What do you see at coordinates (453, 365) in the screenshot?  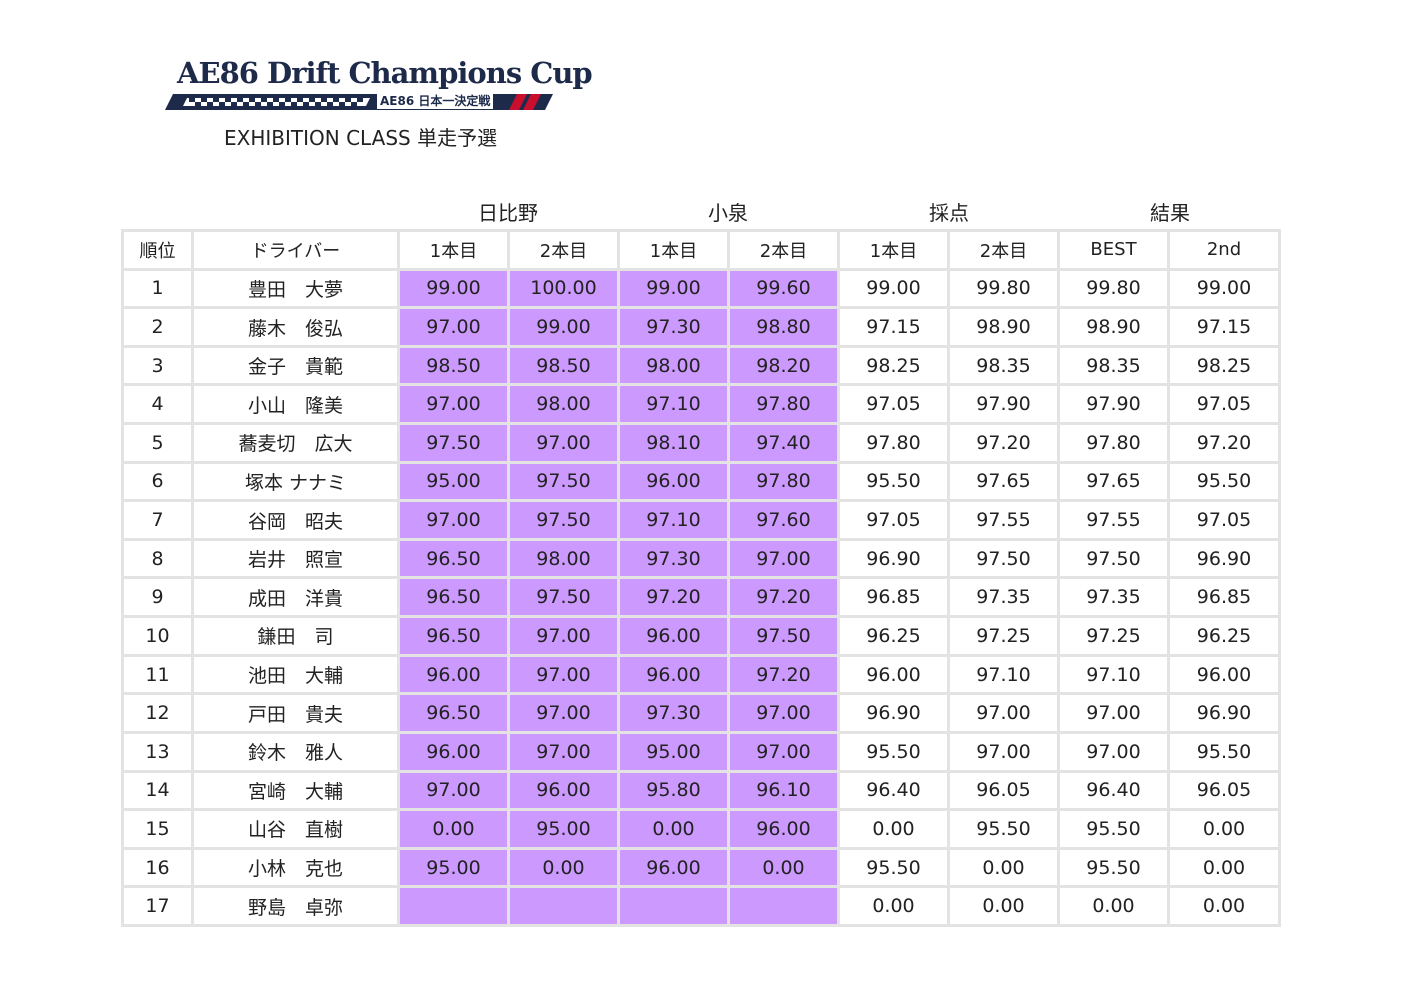 I see `hibino-run1-cell: 98.50` at bounding box center [453, 365].